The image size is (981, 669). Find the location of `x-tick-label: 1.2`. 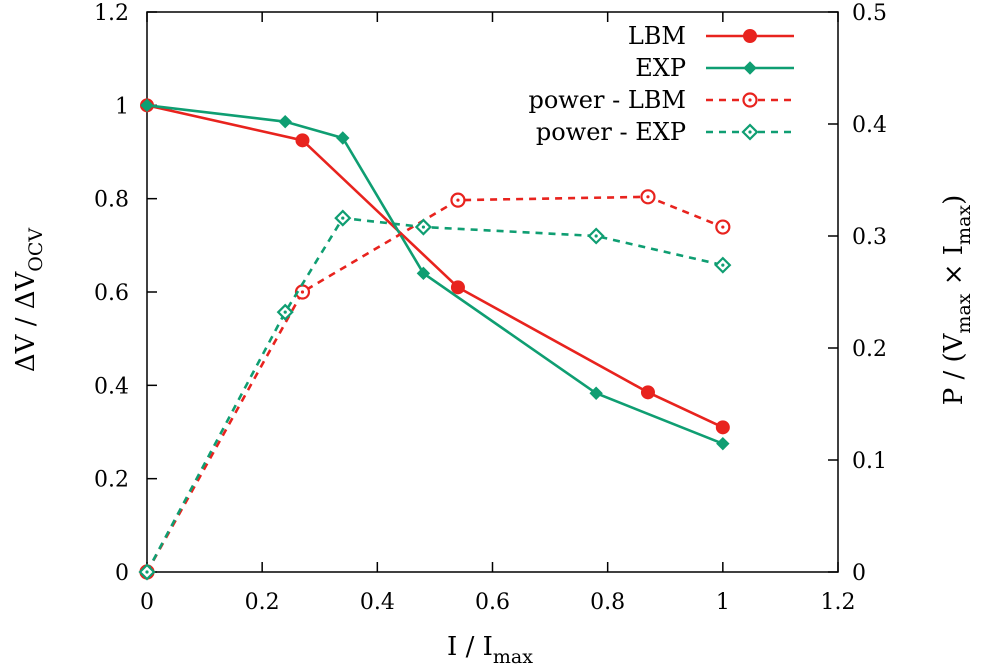

x-tick-label: 1.2 is located at coordinates (838, 602).